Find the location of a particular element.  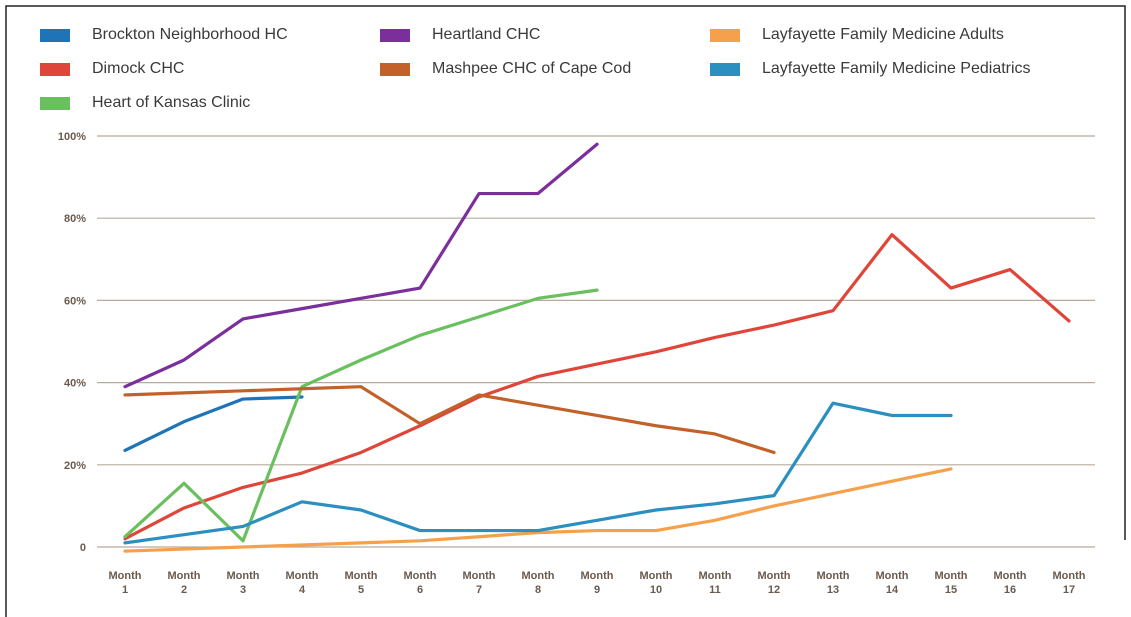

y-tick-label: 20% is located at coordinates (75, 466).